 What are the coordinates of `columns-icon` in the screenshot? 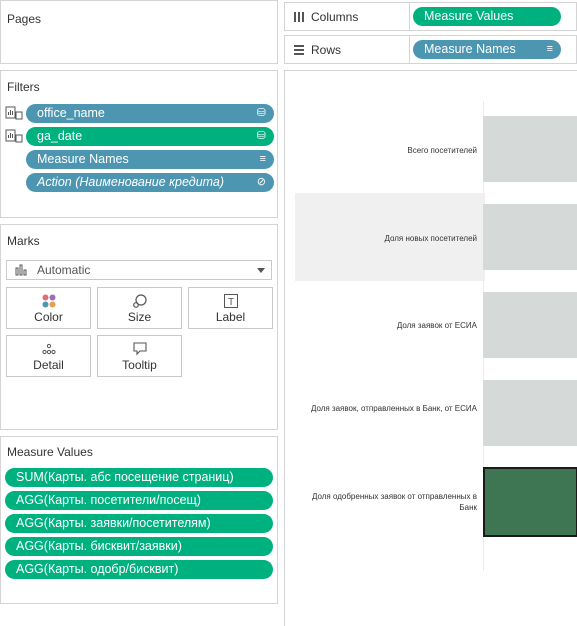 It's located at (299, 17).